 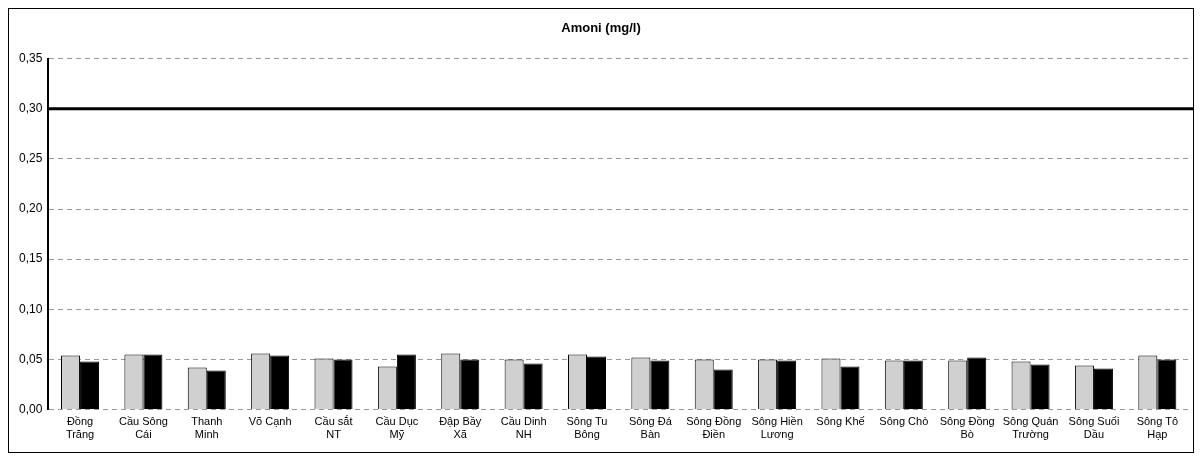 What do you see at coordinates (714, 428) in the screenshot?
I see `x-tick-label: Sông Đồng Điền` at bounding box center [714, 428].